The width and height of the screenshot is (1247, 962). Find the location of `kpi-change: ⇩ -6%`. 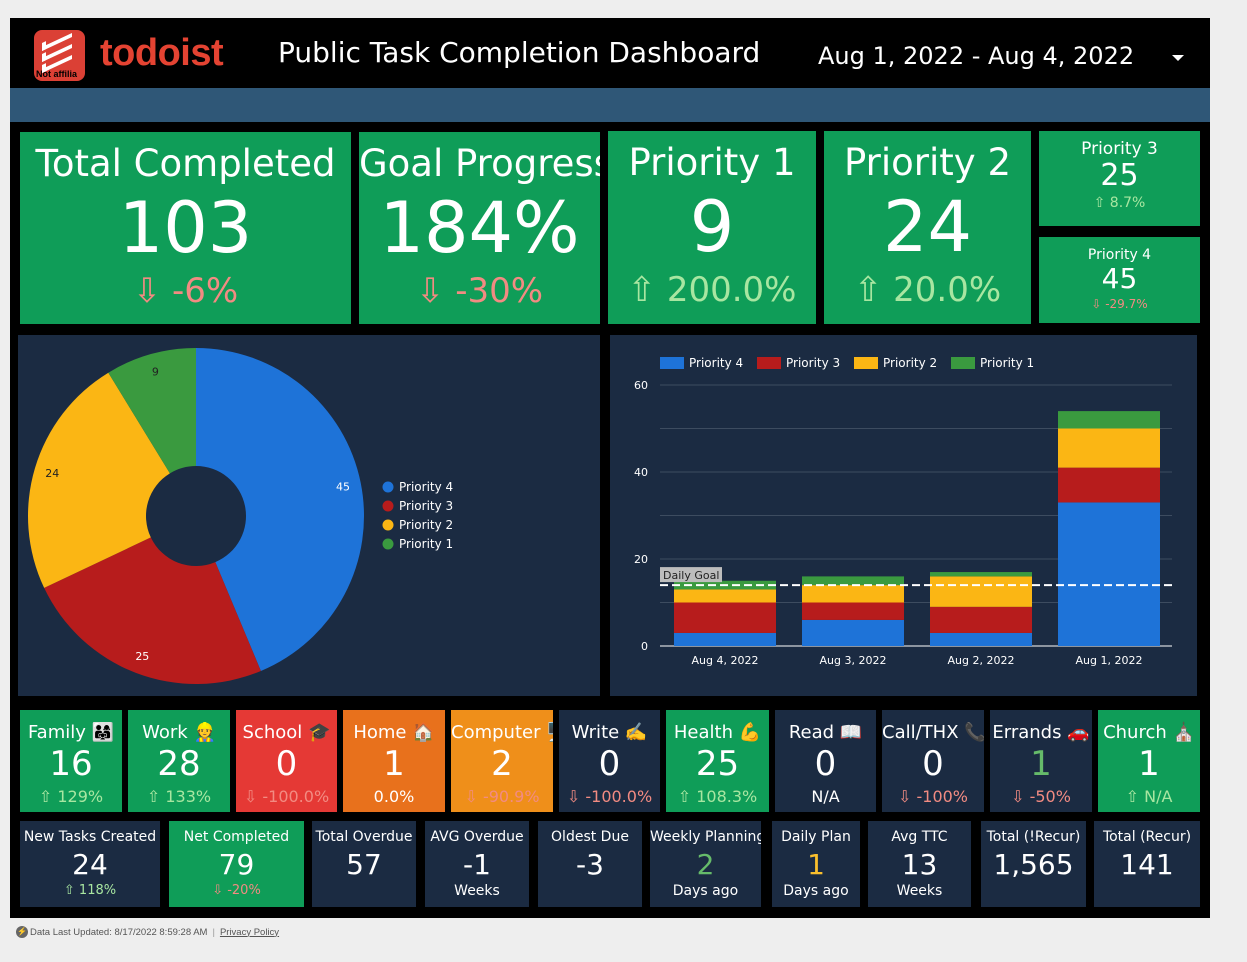

kpi-change: ⇩ -6% is located at coordinates (185, 291).